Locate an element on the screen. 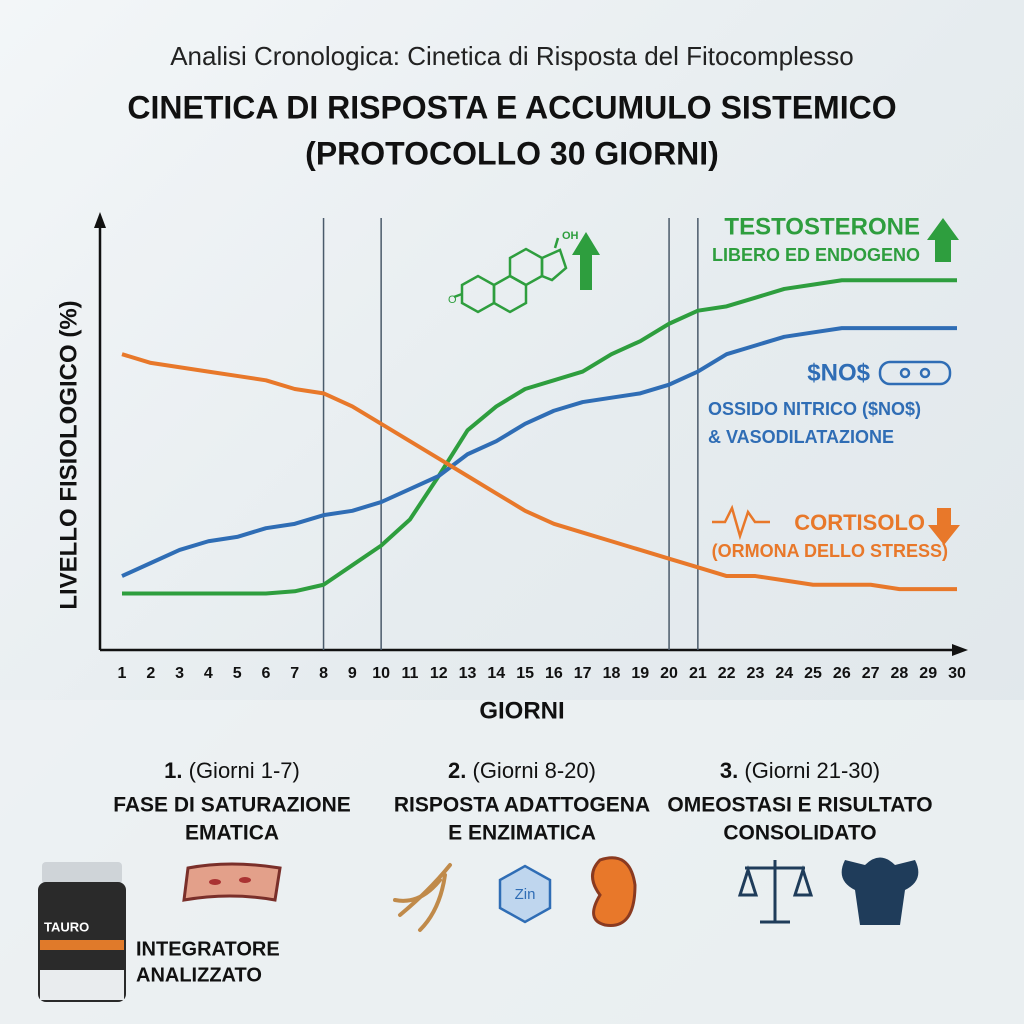  y-axis-label: LIVELLO FISIOLOGICO (%) is located at coordinates (68, 454).